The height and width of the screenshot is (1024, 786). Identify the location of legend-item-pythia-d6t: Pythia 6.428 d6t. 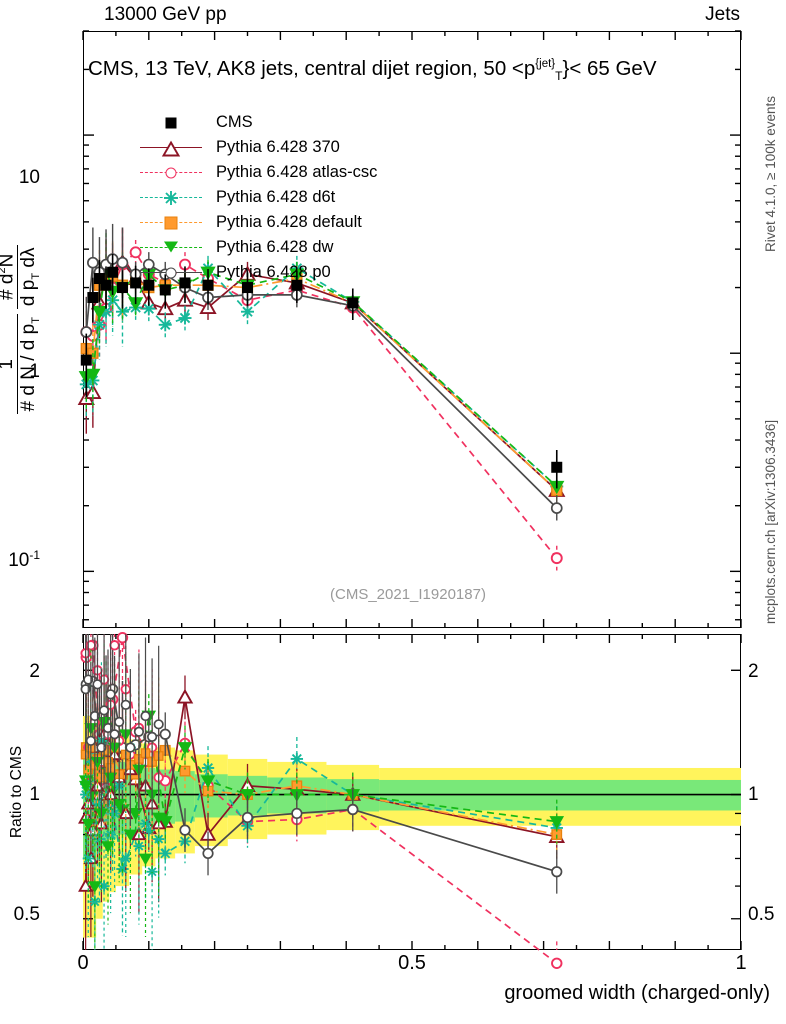
(258, 197).